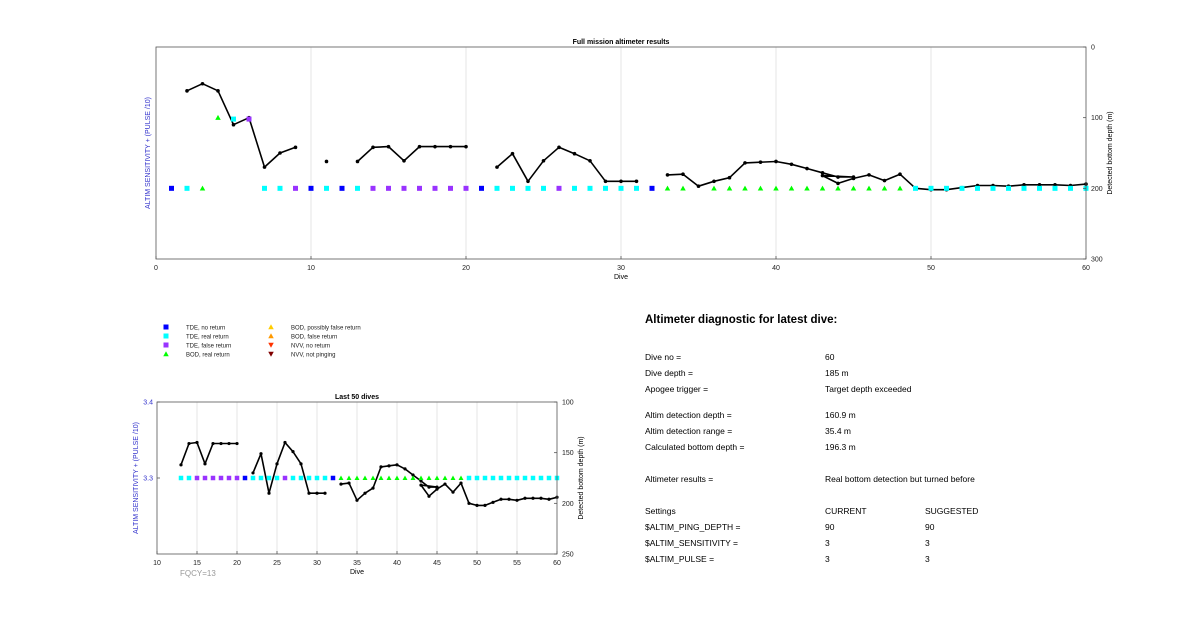  What do you see at coordinates (477, 563) in the screenshot?
I see `x-tick-label: 50` at bounding box center [477, 563].